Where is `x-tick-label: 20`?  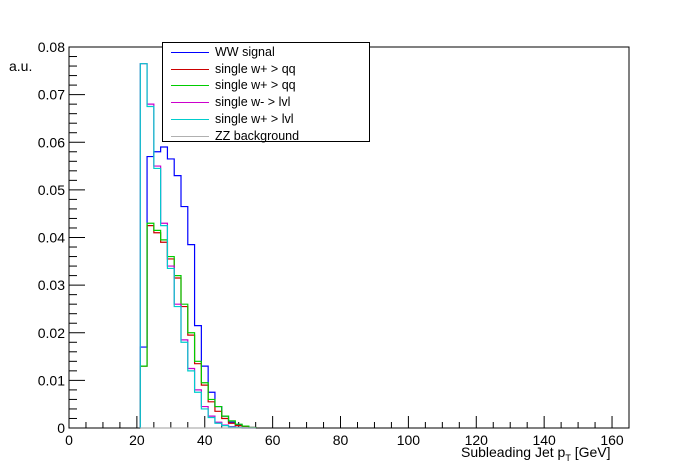 x-tick-label: 20 is located at coordinates (137, 440).